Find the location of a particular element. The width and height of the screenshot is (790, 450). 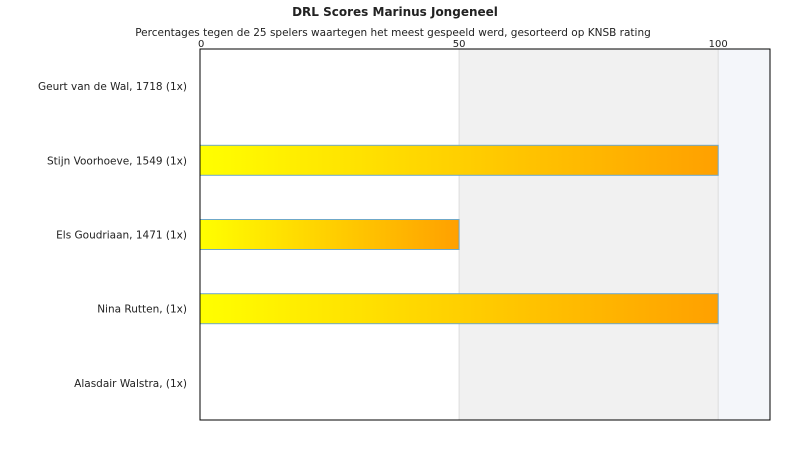

category-label: Geurt van de Wal, 1718 (1x) is located at coordinates (112, 87).